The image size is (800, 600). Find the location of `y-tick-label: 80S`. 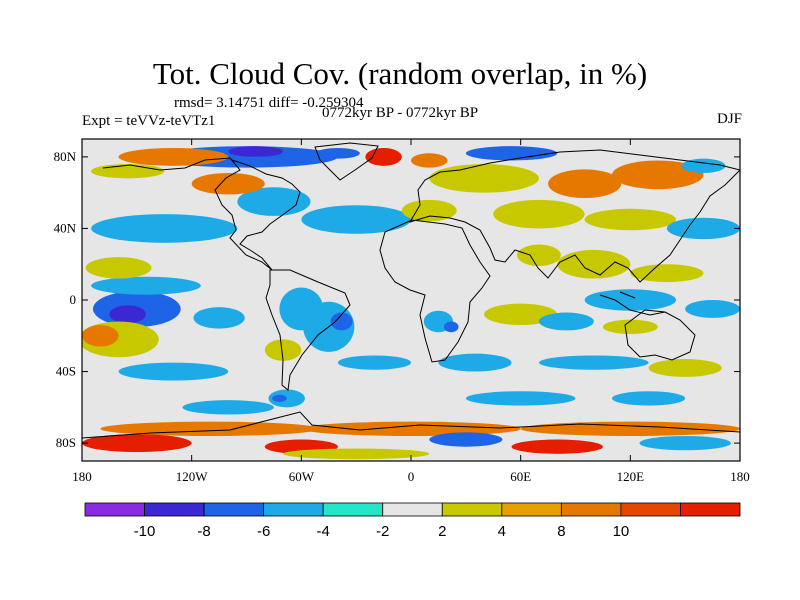

y-tick-label: 80S is located at coordinates (66, 442).